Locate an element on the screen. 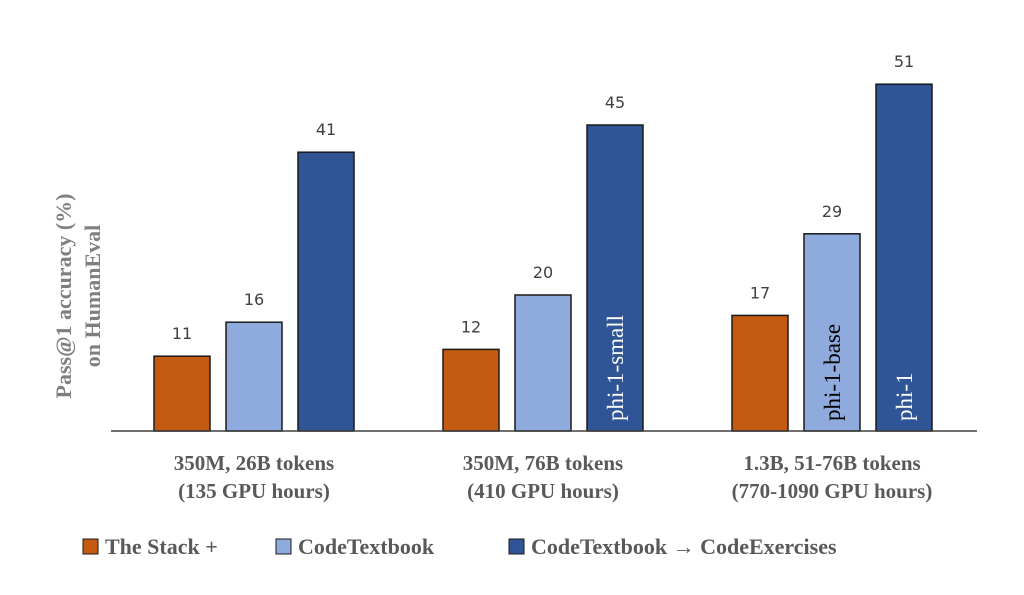  x-tick-label-2-line-1: 350M, 76B tokens is located at coordinates (543, 463).